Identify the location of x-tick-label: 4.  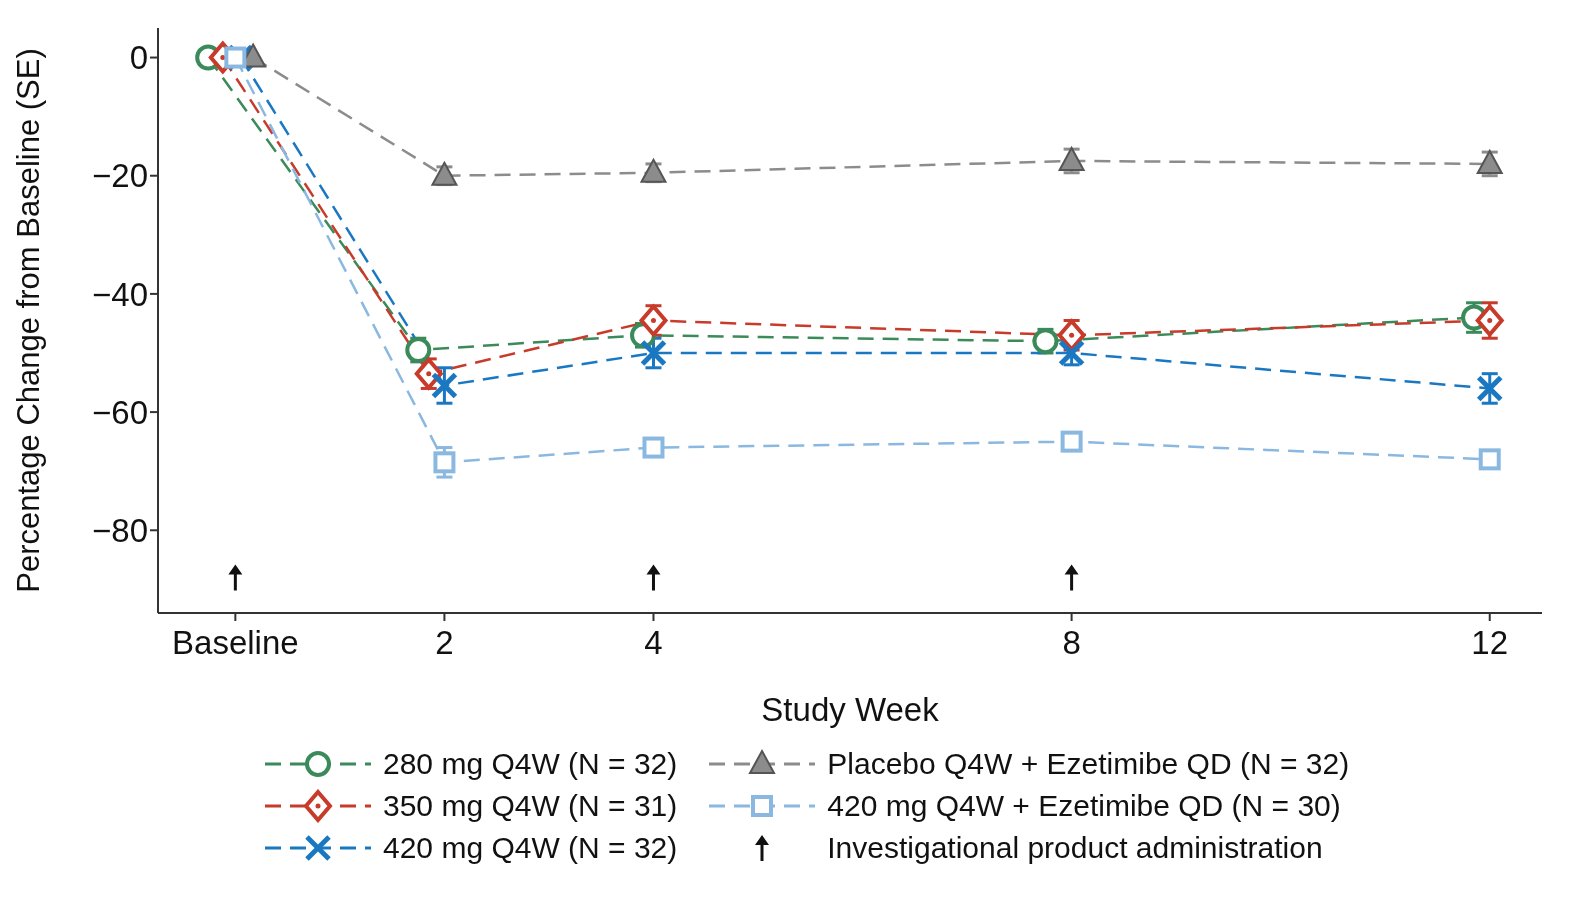
(653, 643).